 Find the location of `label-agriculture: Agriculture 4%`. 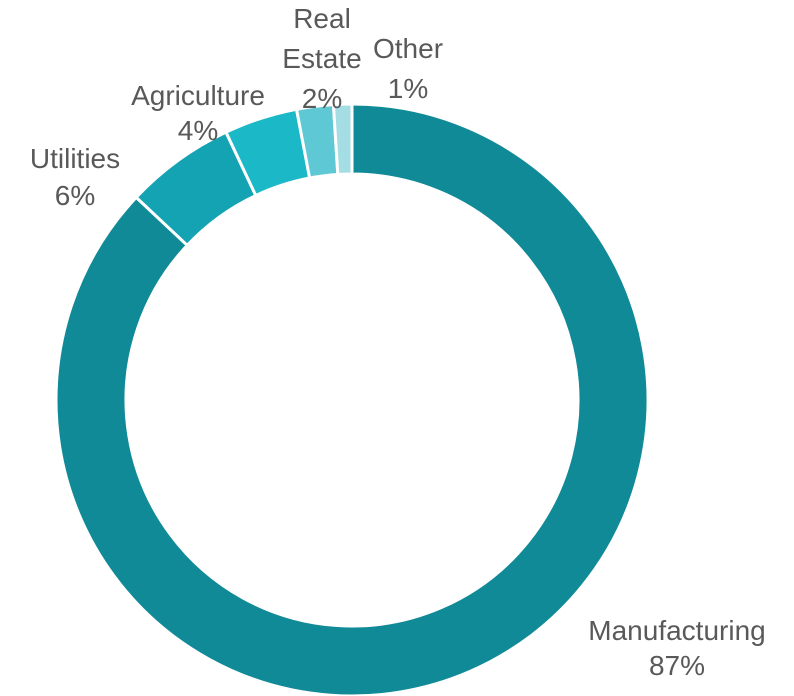

label-agriculture: Agriculture 4% is located at coordinates (198, 113).